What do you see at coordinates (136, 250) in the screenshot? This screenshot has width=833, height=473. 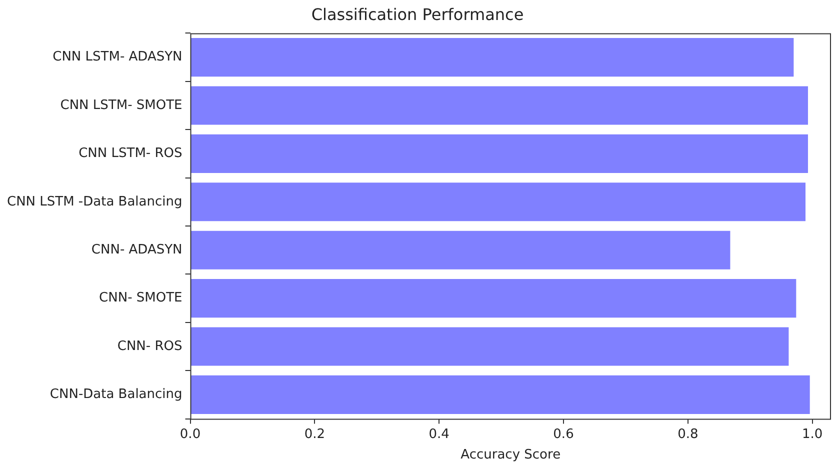 I see `y-tick-label: CNN- ADASYN` at bounding box center [136, 250].